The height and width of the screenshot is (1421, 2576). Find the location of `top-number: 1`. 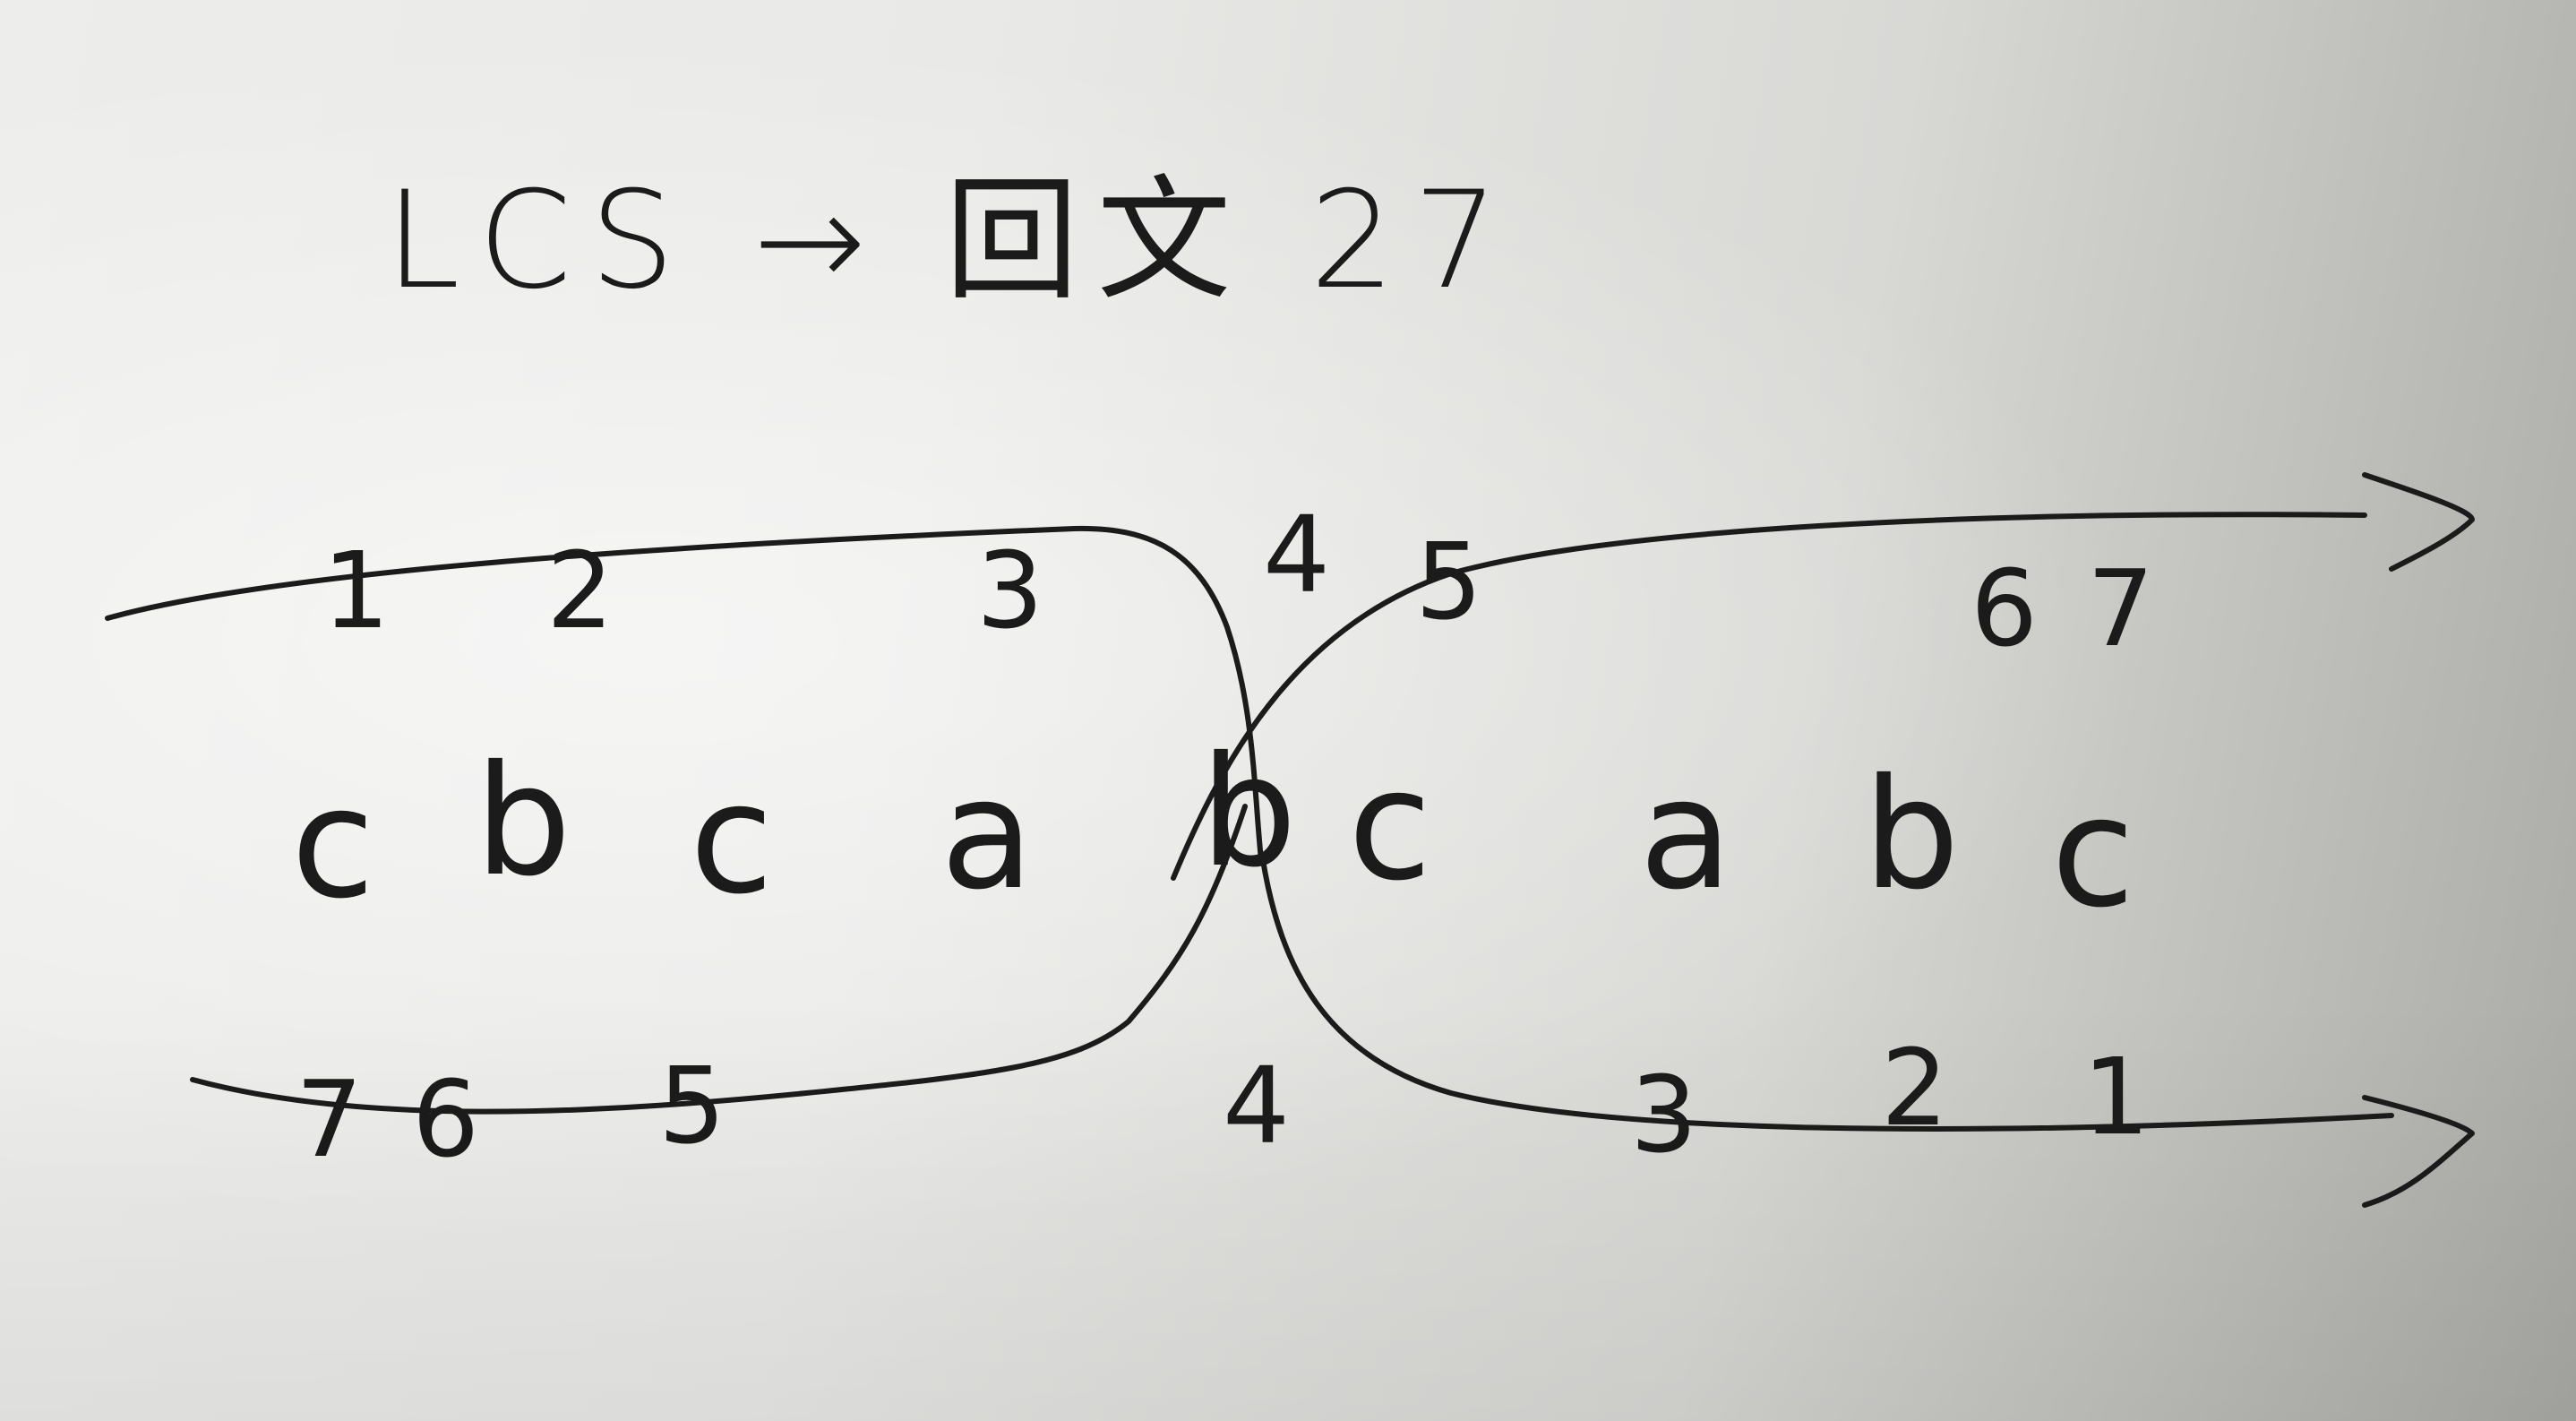

top-number: 1 is located at coordinates (356, 590).